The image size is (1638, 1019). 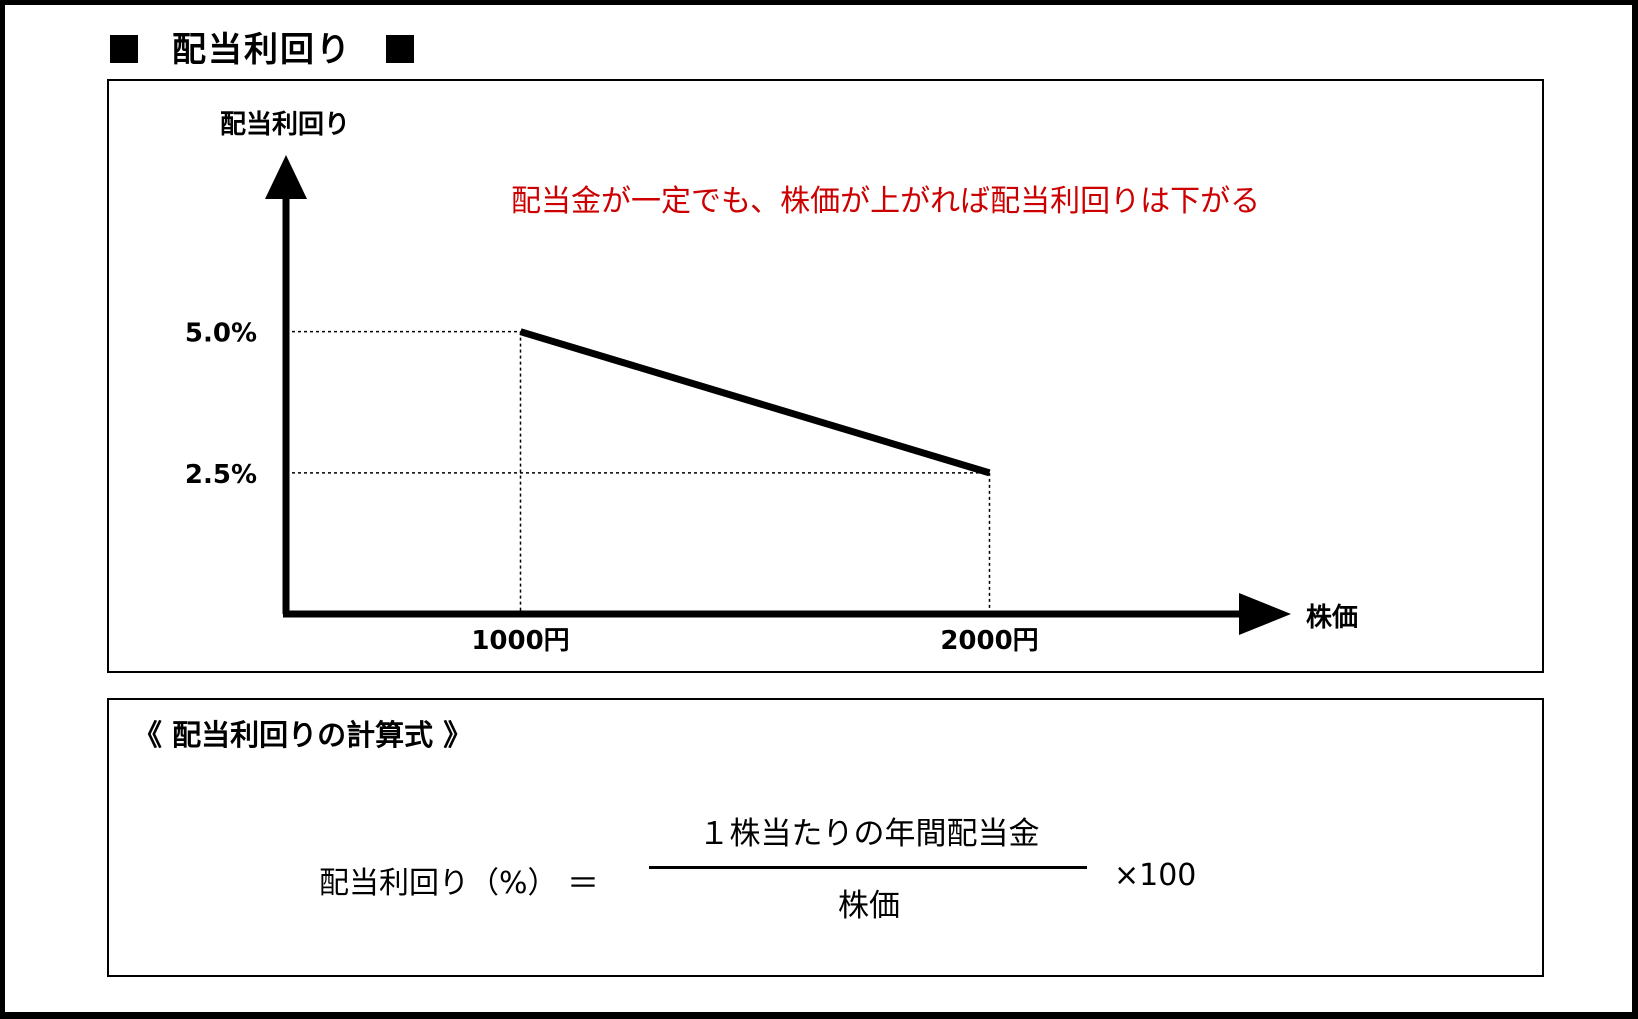 What do you see at coordinates (520, 641) in the screenshot?
I see `x-tick-label-1: 1000円` at bounding box center [520, 641].